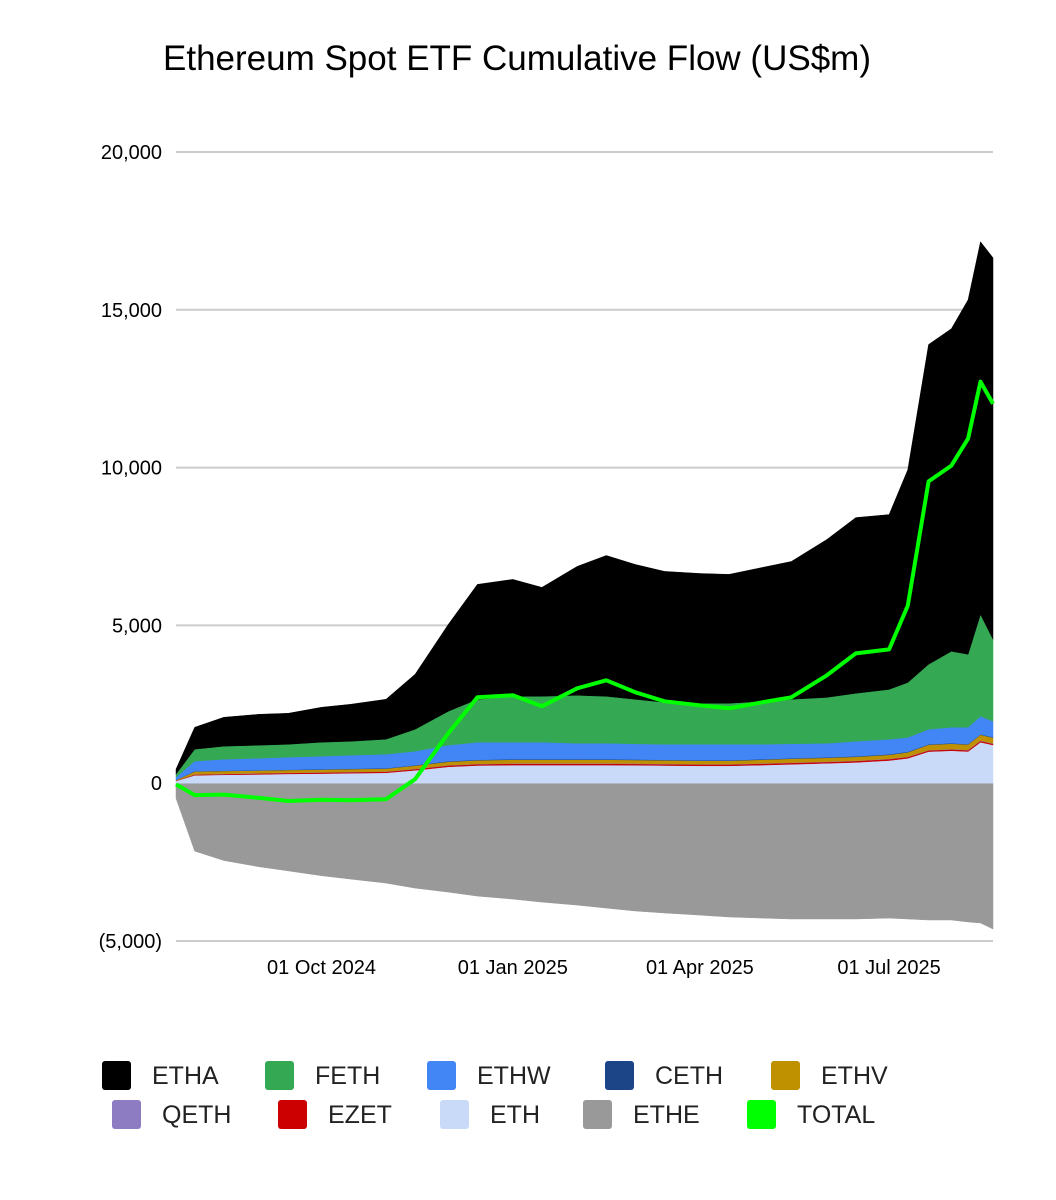  I want to click on legend-label: ETHV, so click(854, 1076).